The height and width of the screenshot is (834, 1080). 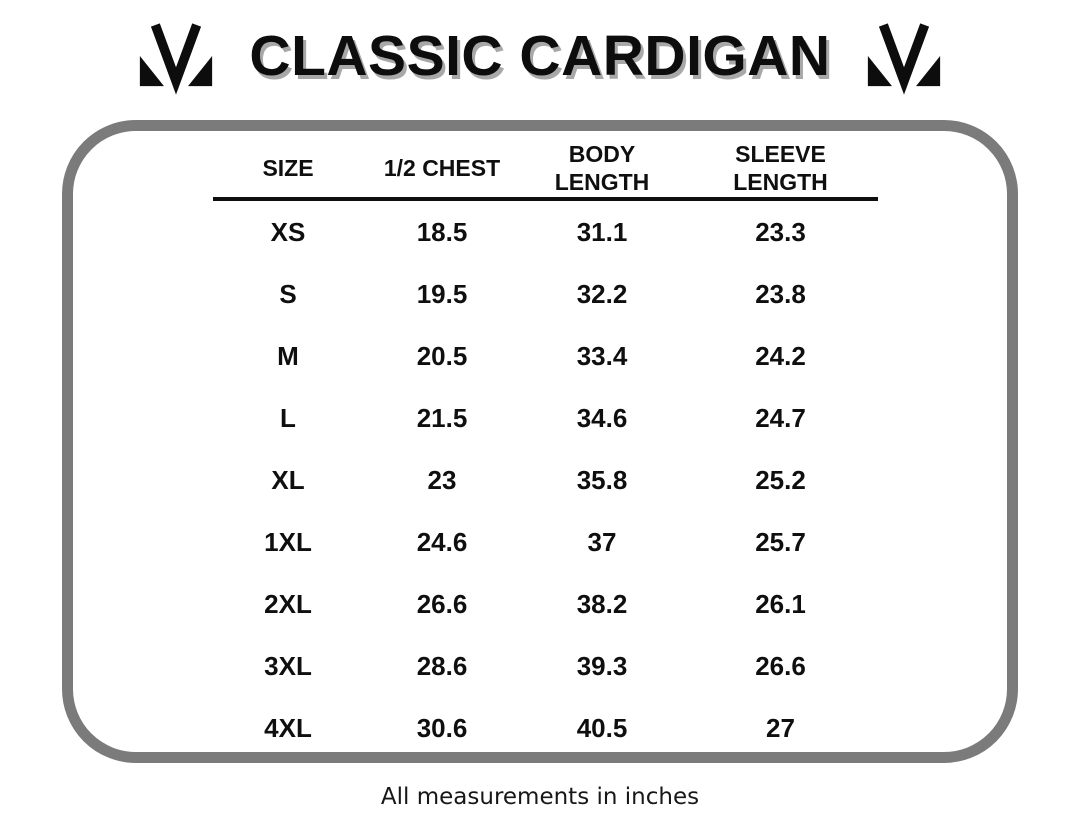 What do you see at coordinates (602, 167) in the screenshot?
I see `column-header-body-length: BODY LENGTH` at bounding box center [602, 167].